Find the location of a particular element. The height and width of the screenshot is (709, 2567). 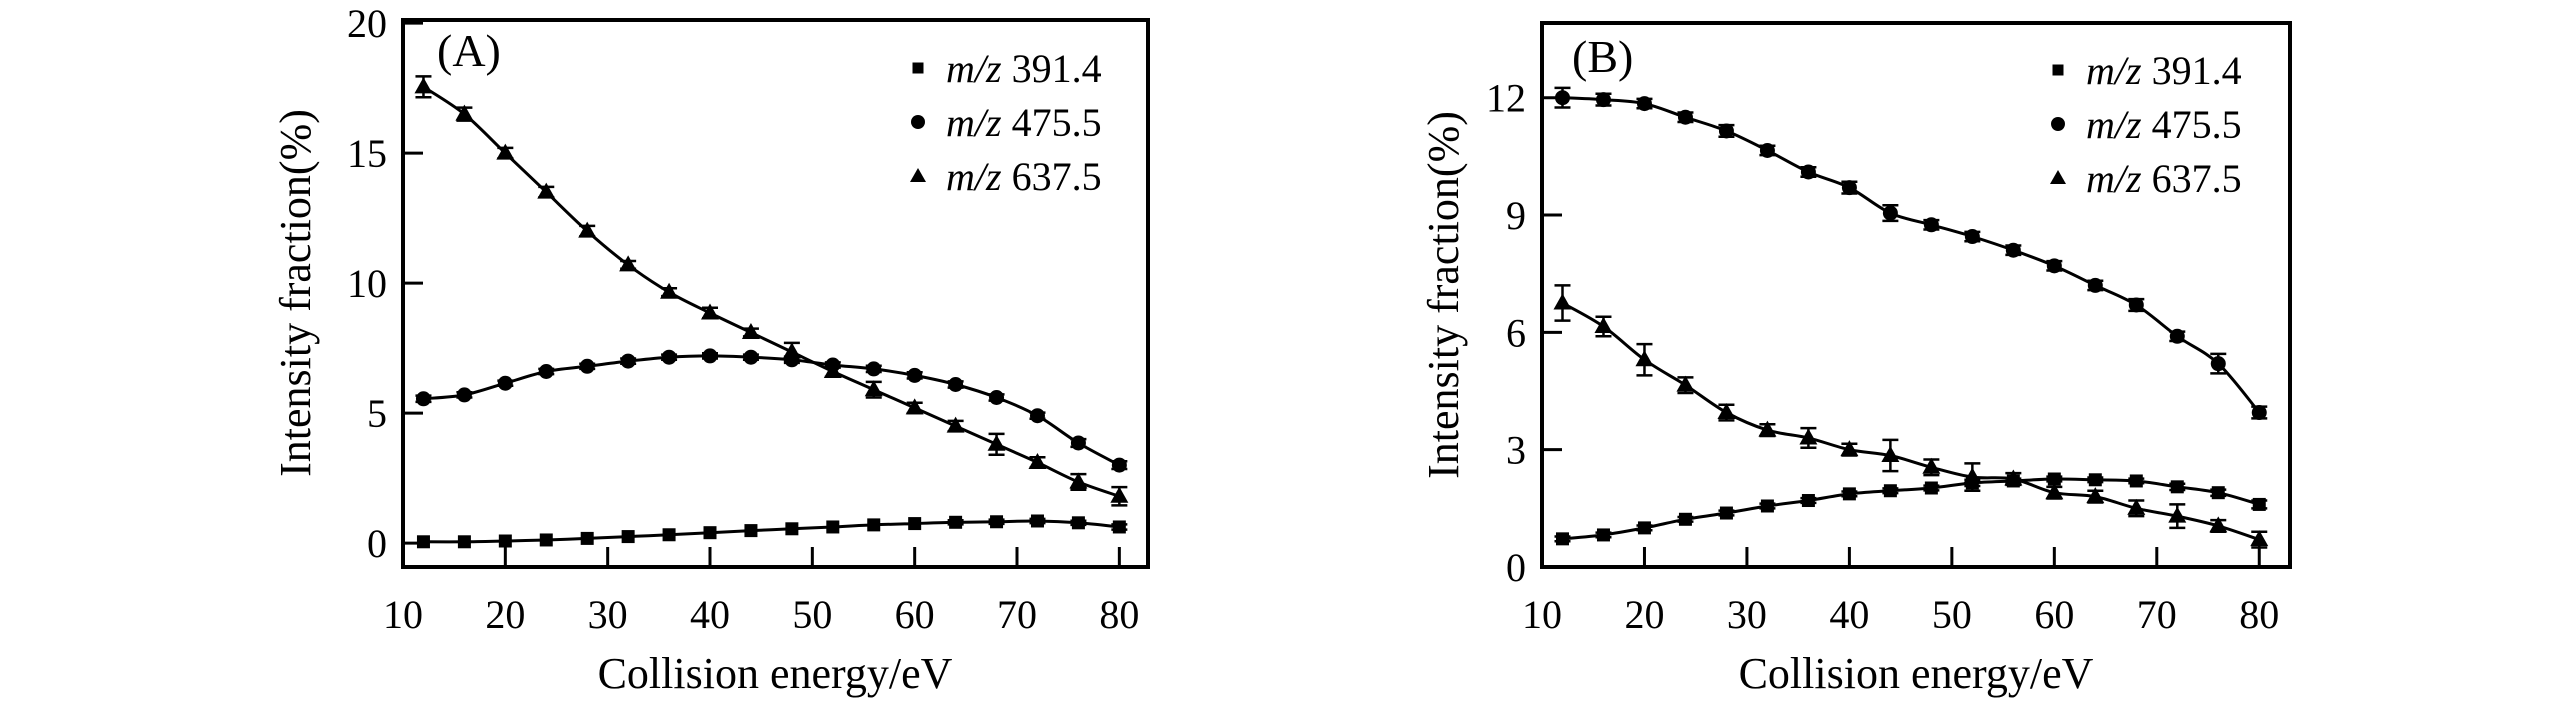

x-tick-label: 10 is located at coordinates (403, 614).